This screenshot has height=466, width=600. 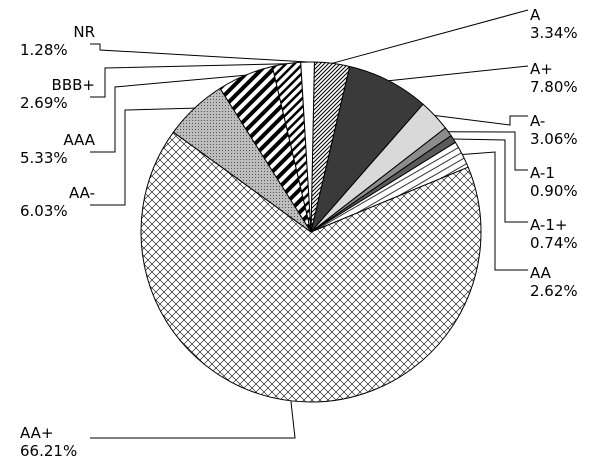 What do you see at coordinates (44, 211) in the screenshot?
I see `slice-value-label: 6.03%` at bounding box center [44, 211].